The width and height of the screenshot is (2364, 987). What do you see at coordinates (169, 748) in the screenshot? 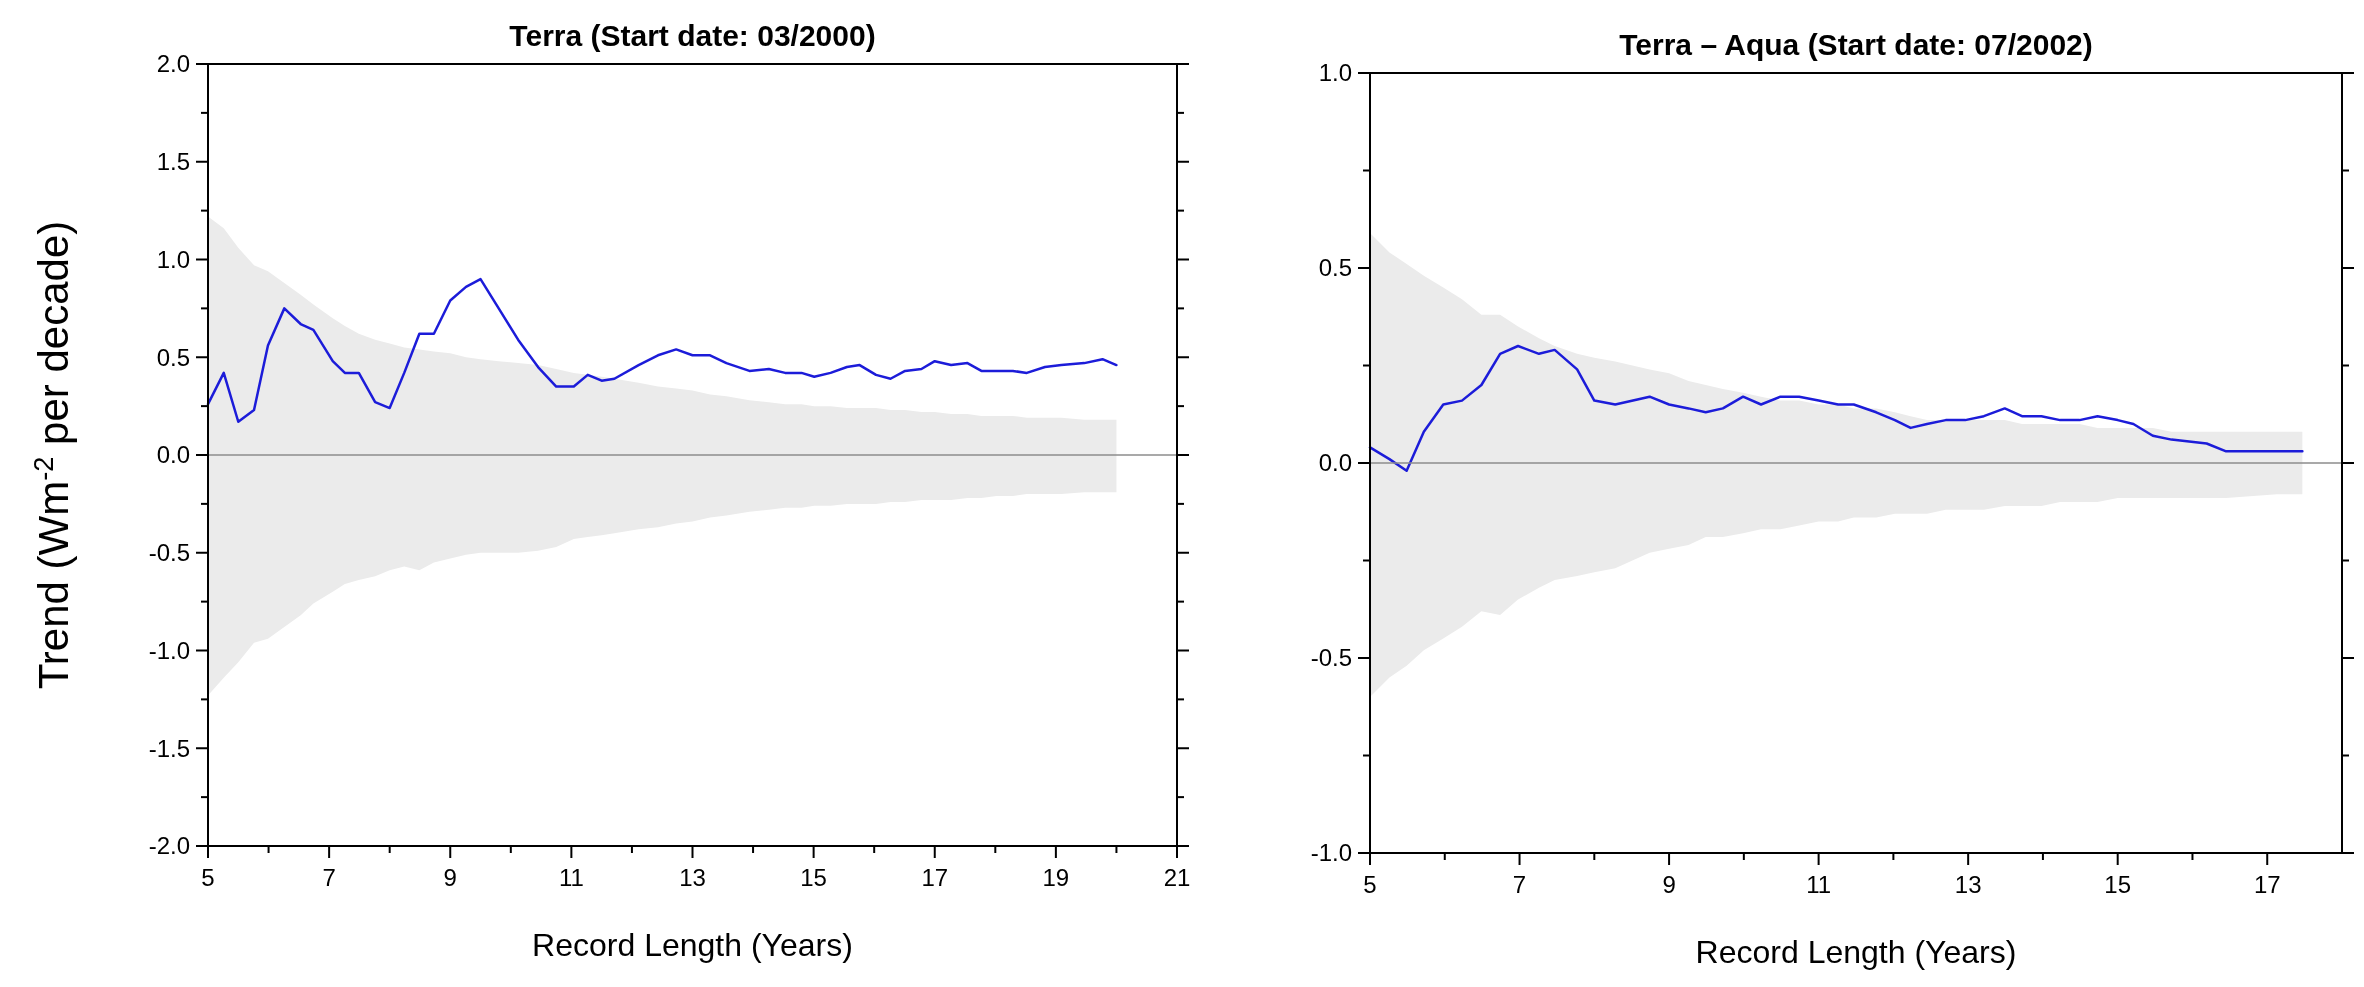
I see `y-tick-label: -1.5` at bounding box center [169, 748].